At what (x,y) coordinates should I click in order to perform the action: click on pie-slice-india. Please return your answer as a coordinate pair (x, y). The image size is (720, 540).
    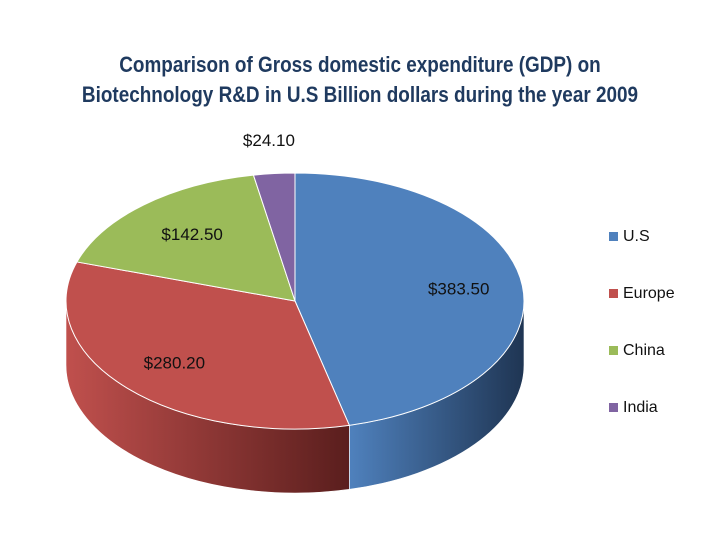
    Looking at the image, I should click on (274, 237).